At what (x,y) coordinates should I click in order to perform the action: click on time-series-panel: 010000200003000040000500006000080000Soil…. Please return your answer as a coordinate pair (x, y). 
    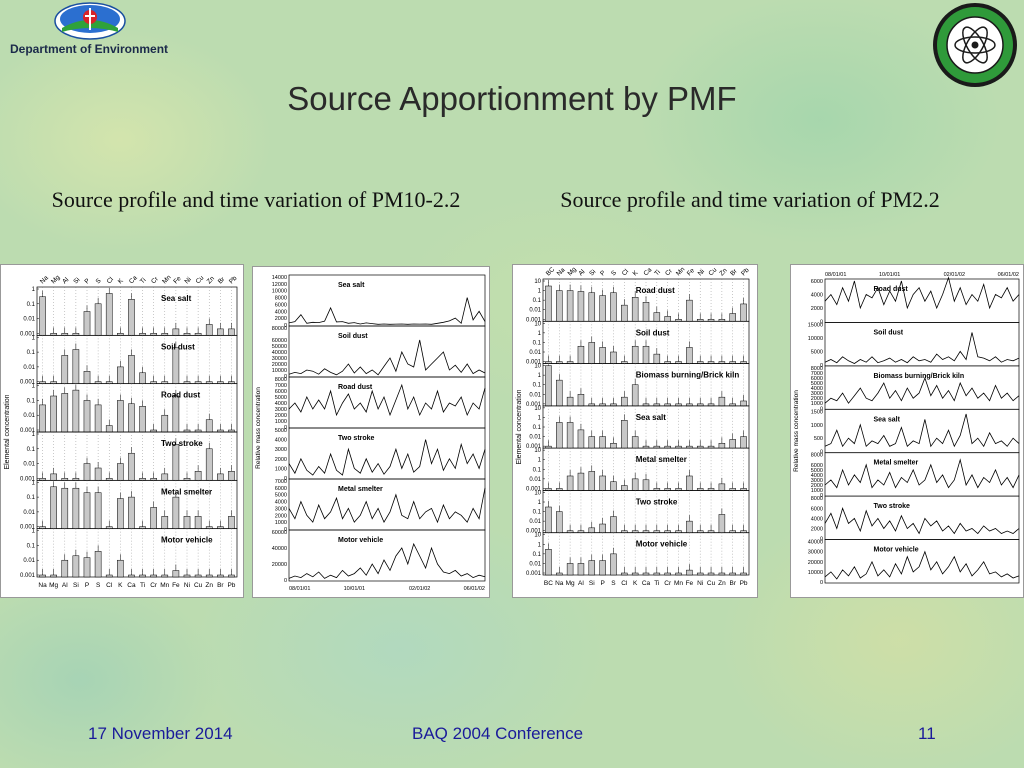
    Looking at the image, I should click on (379, 352).